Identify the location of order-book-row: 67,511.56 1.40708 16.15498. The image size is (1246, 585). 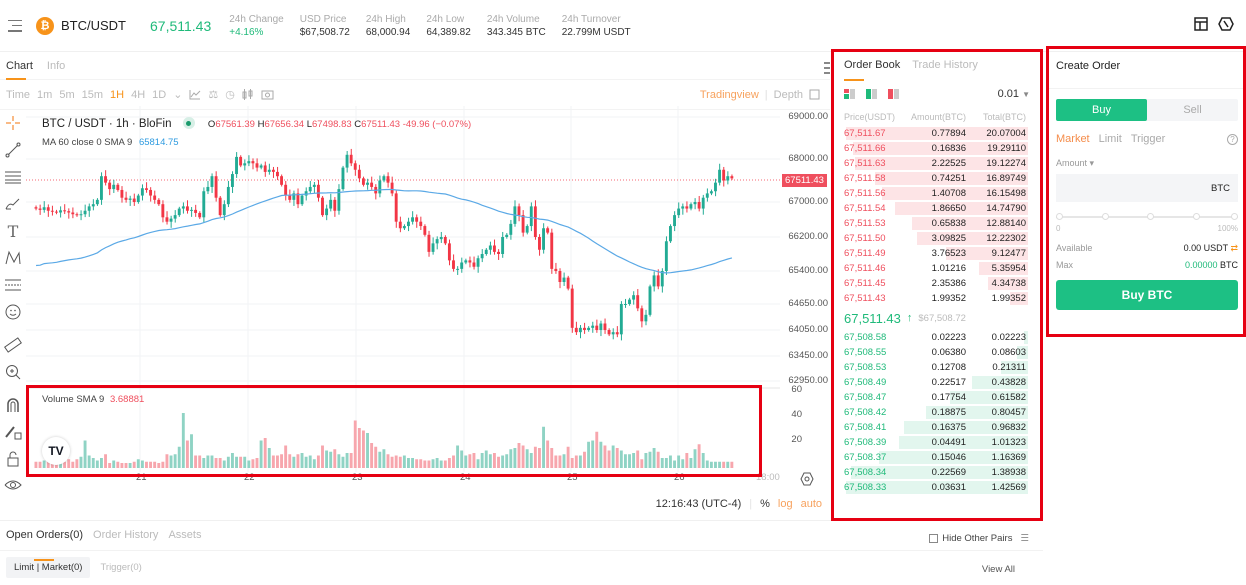
(937, 193).